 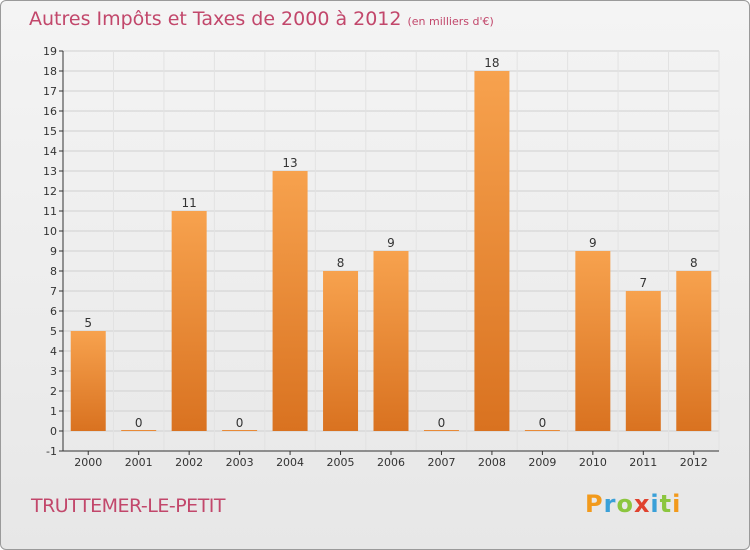 What do you see at coordinates (341, 462) in the screenshot?
I see `x-tick-label: 2005` at bounding box center [341, 462].